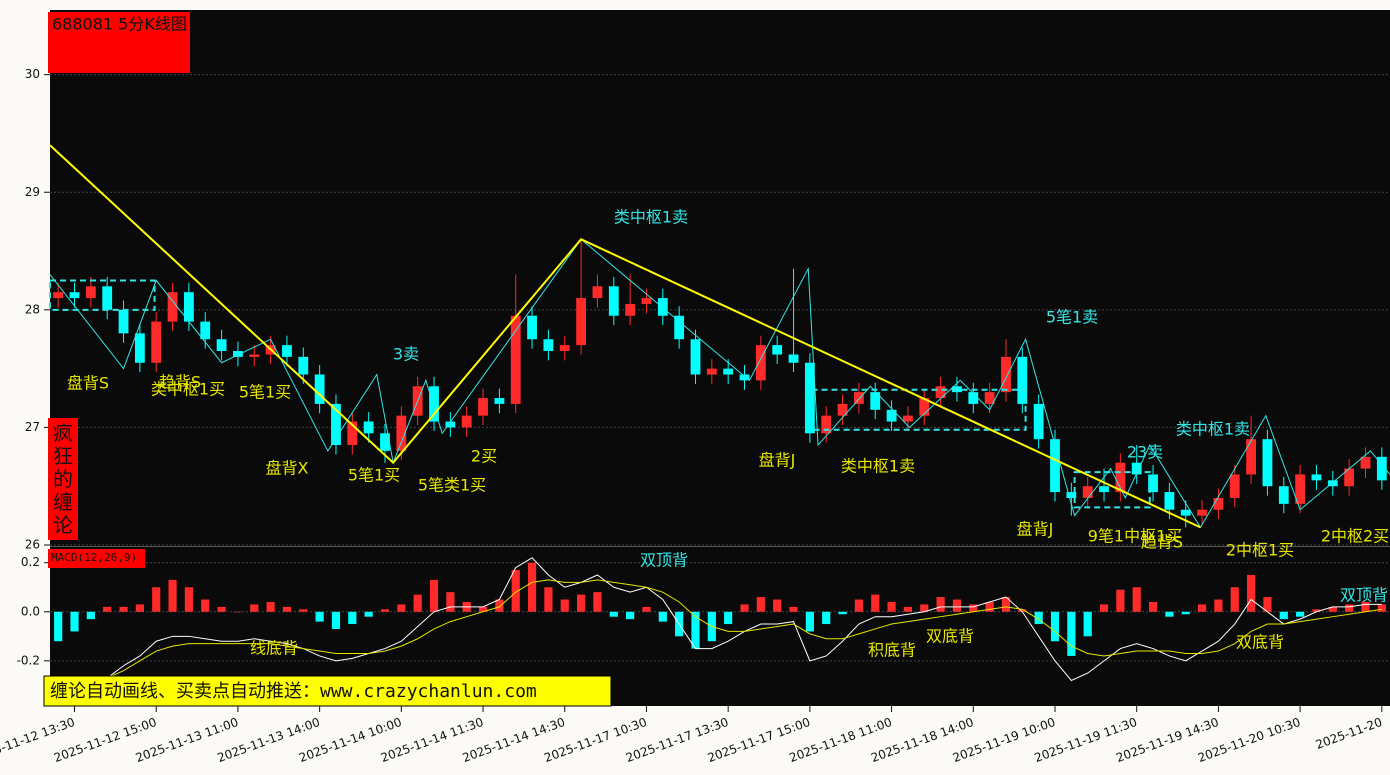 This screenshot has width=1390, height=775. What do you see at coordinates (1035, 529) in the screenshot?
I see `annotation: 盘背J` at bounding box center [1035, 529].